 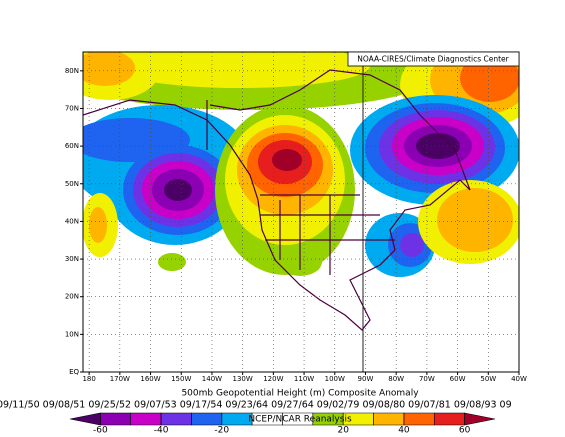 What do you see at coordinates (366, 379) in the screenshot?
I see `x-tick-label: 90W` at bounding box center [366, 379].